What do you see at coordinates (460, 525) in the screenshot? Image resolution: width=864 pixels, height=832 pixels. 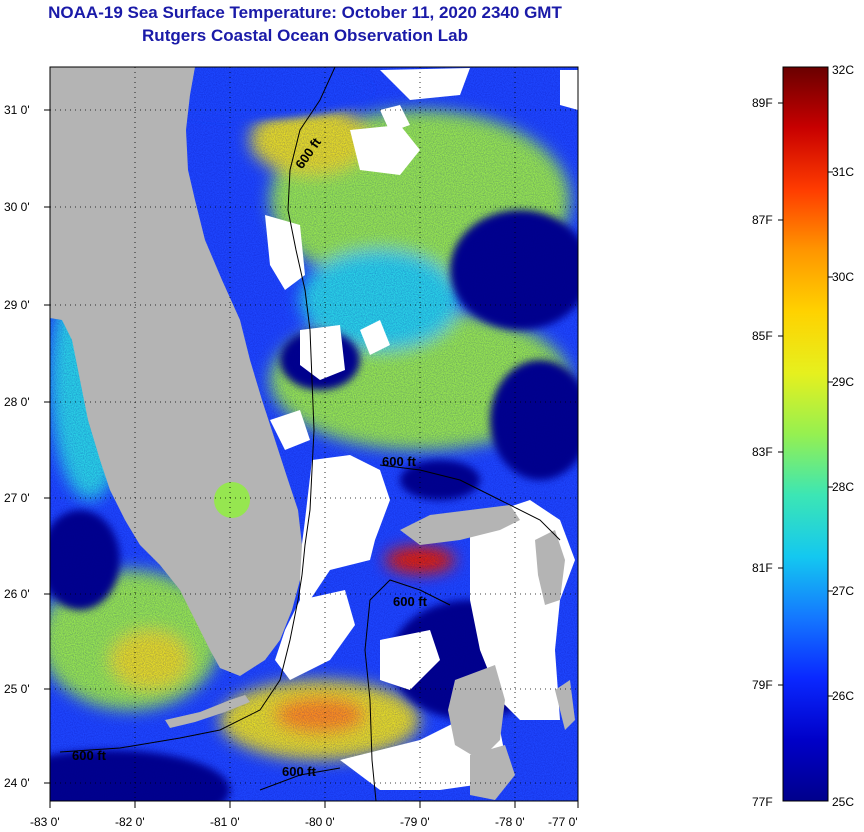 I see `bahamas-grand-bahama` at bounding box center [460, 525].